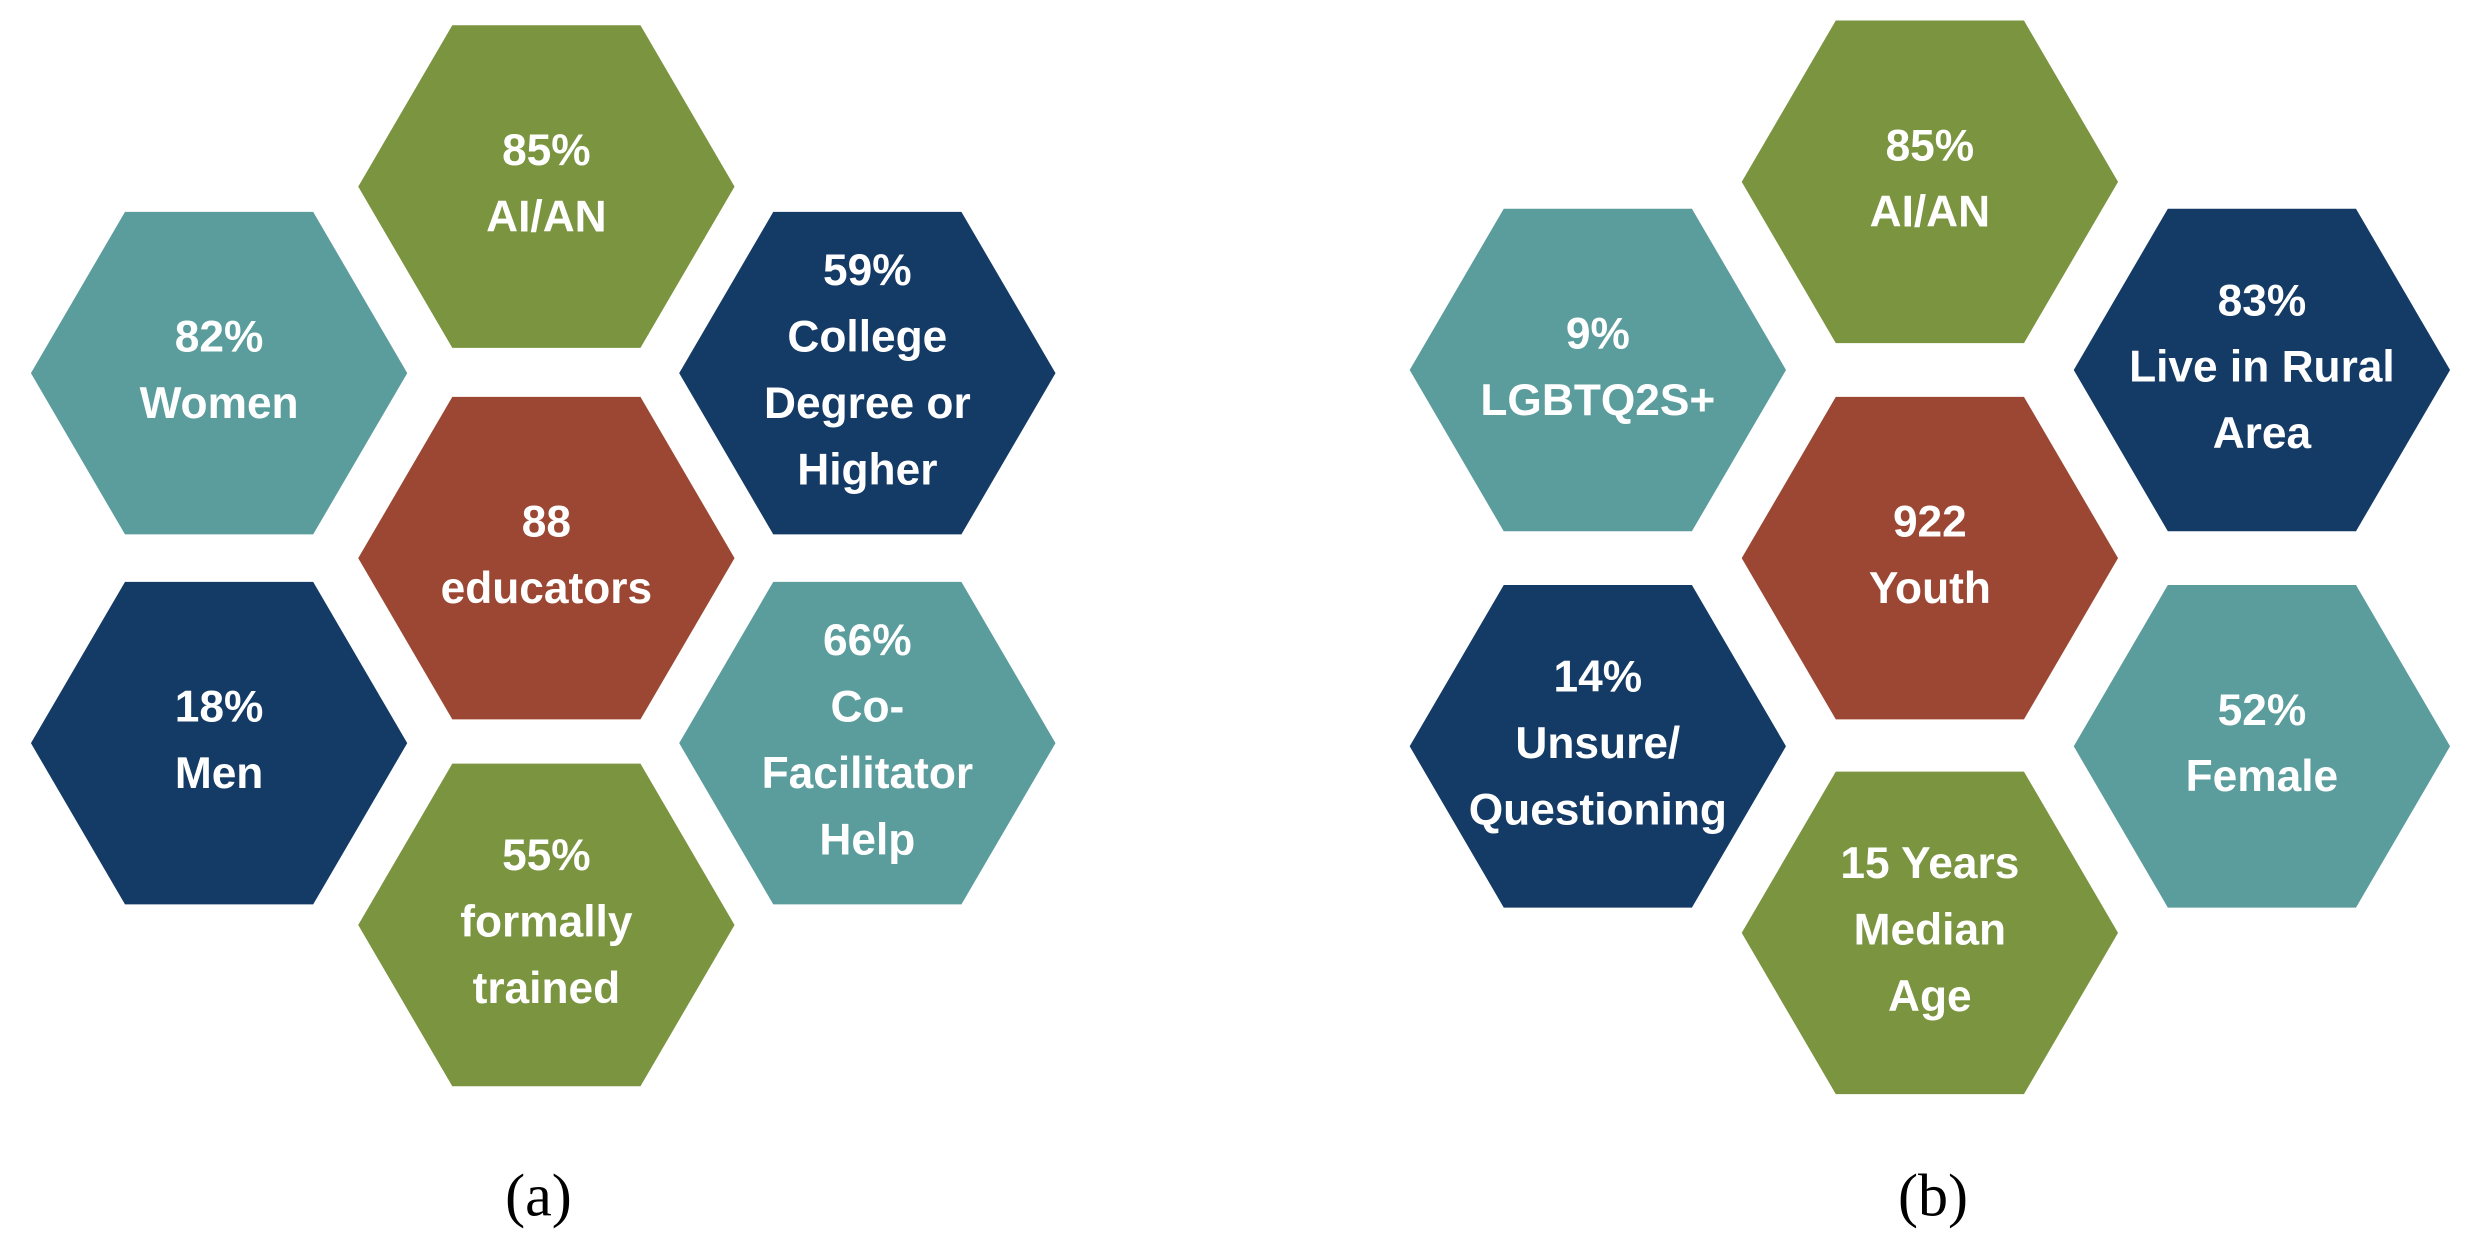  I want to click on hexagon-text: Youth, so click(1930, 588).